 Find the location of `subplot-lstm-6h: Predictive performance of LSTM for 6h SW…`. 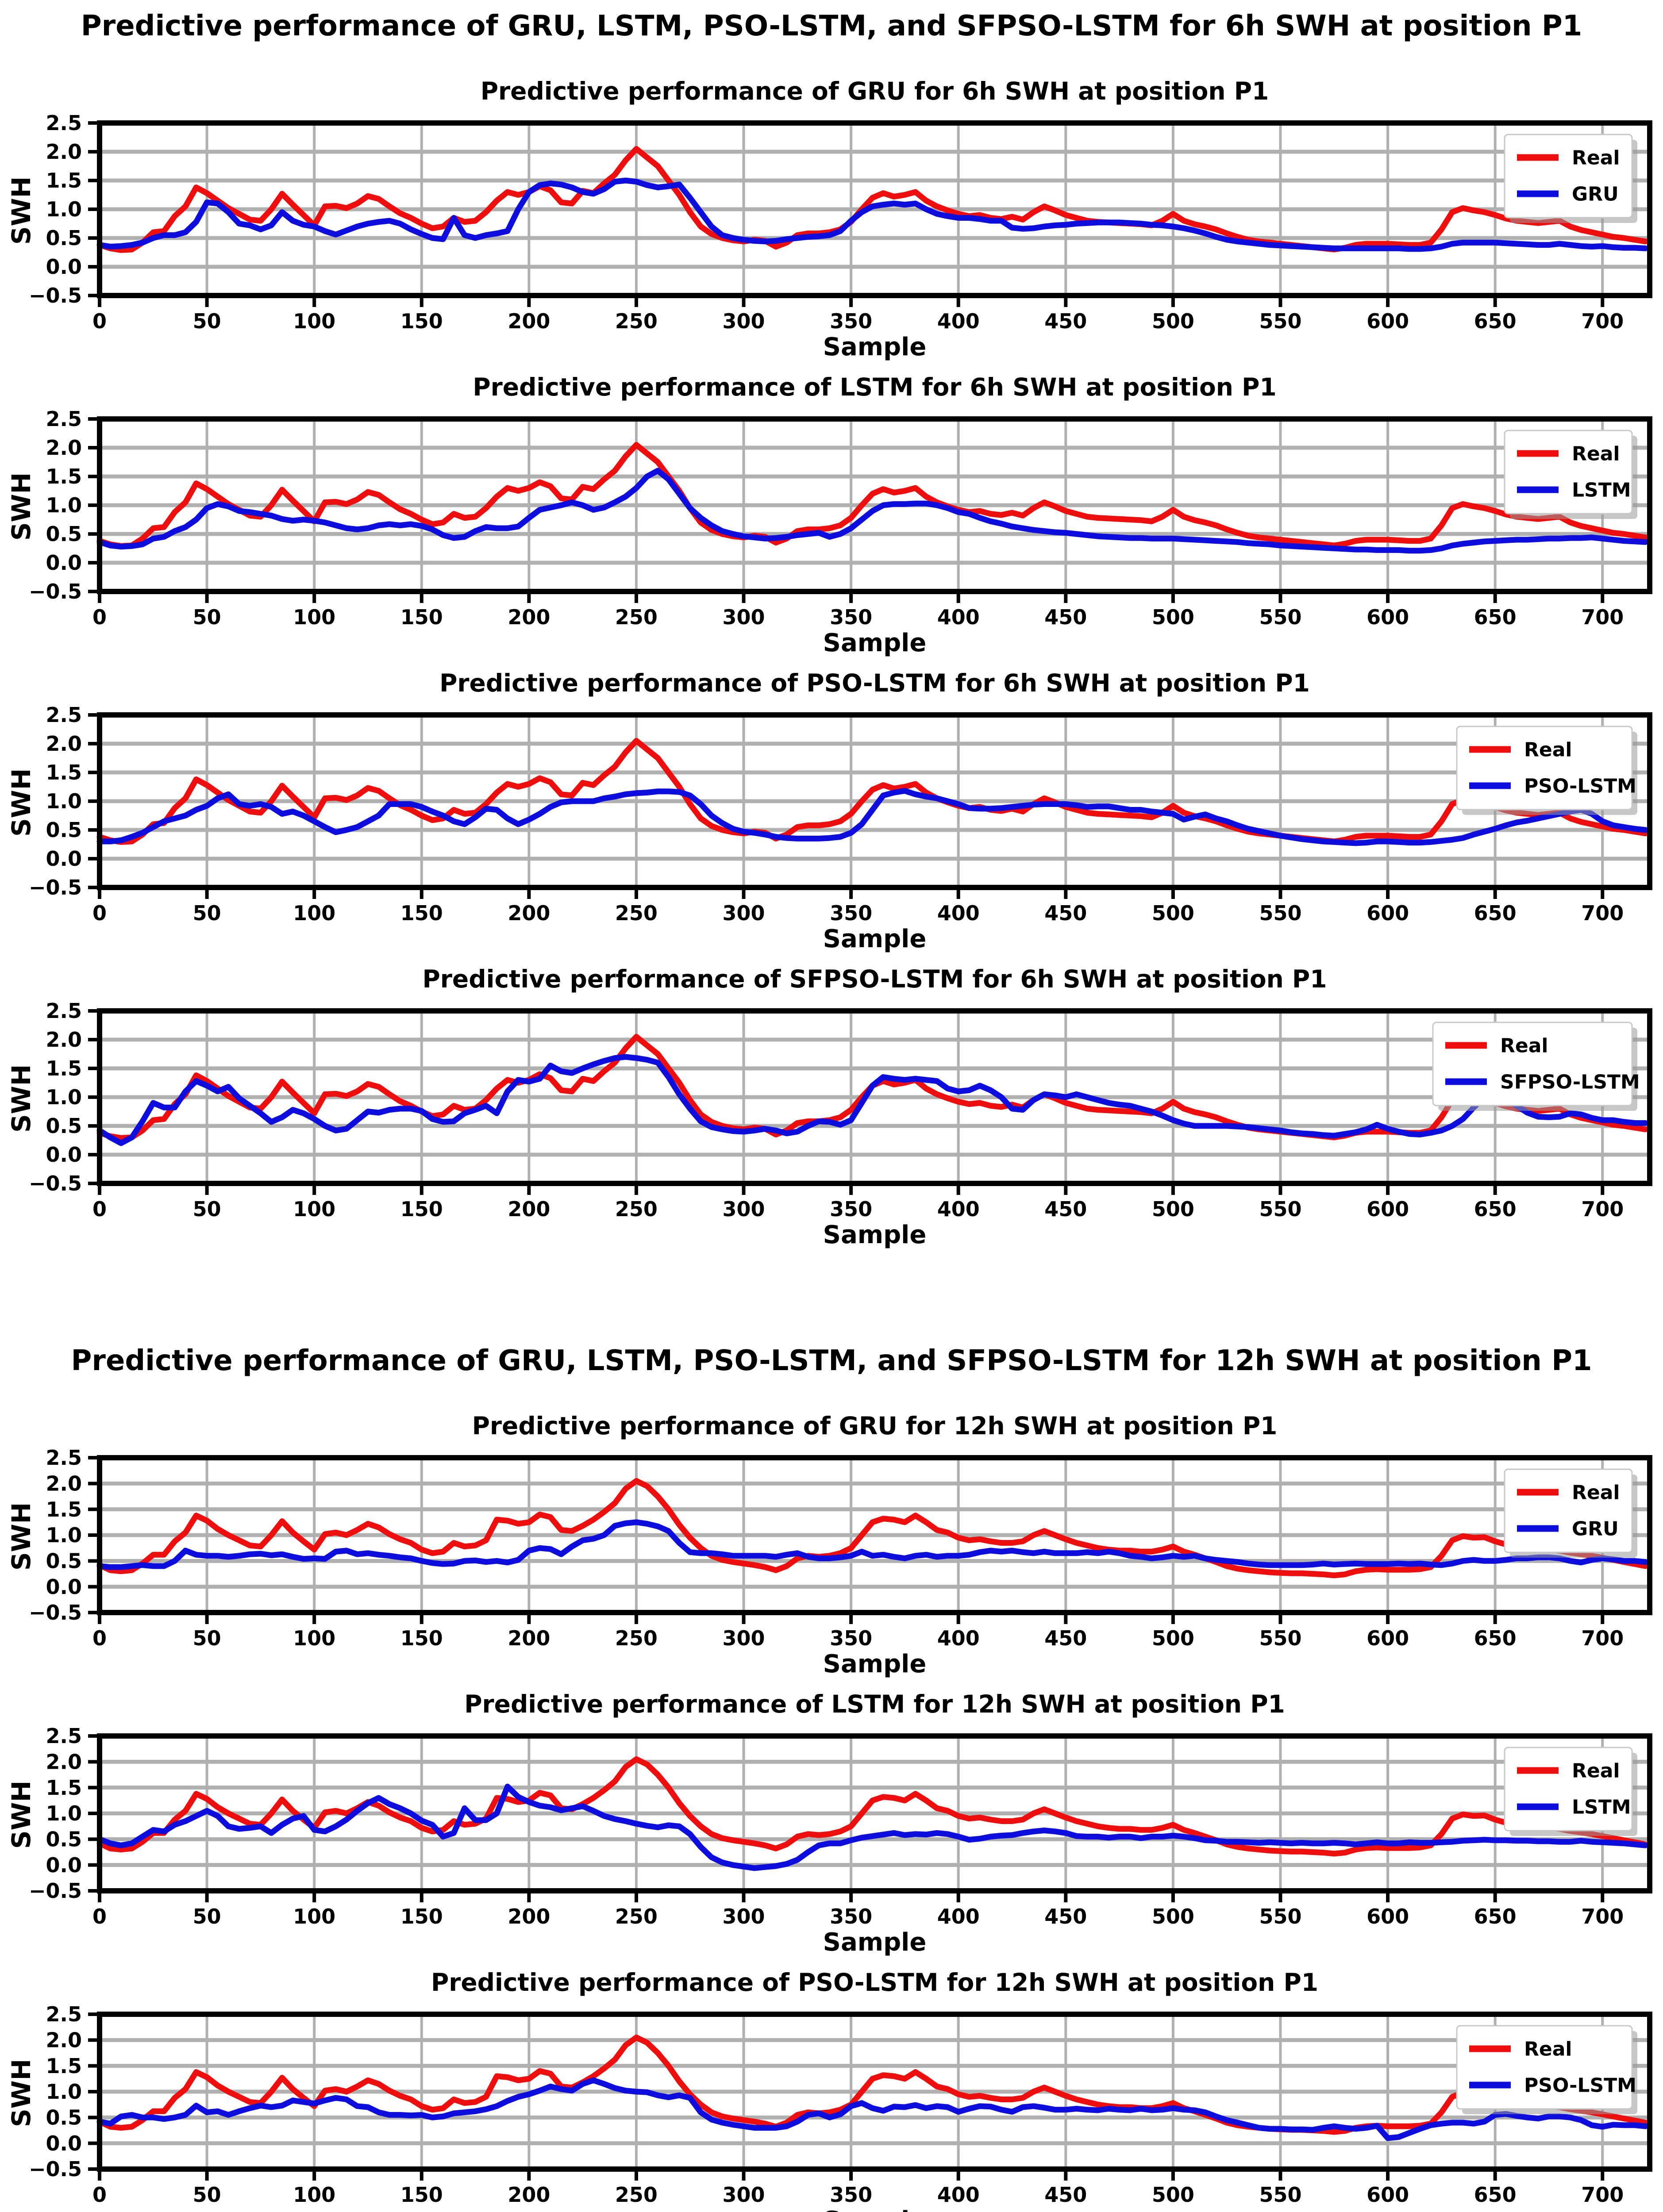

subplot-lstm-6h: Predictive performance of LSTM for 6h SW… is located at coordinates (831, 515).